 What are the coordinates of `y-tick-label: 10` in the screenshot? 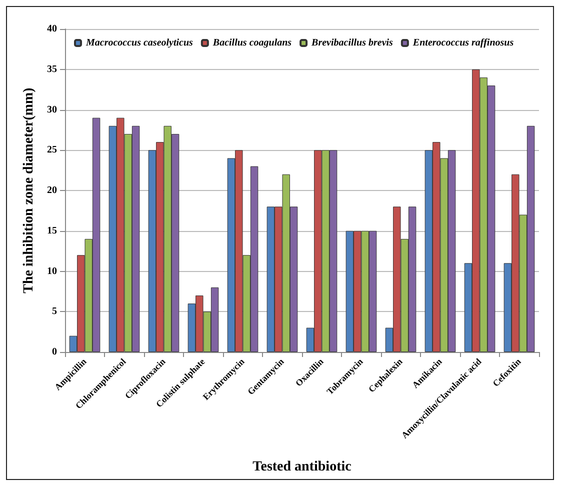 It's located at (52, 271).